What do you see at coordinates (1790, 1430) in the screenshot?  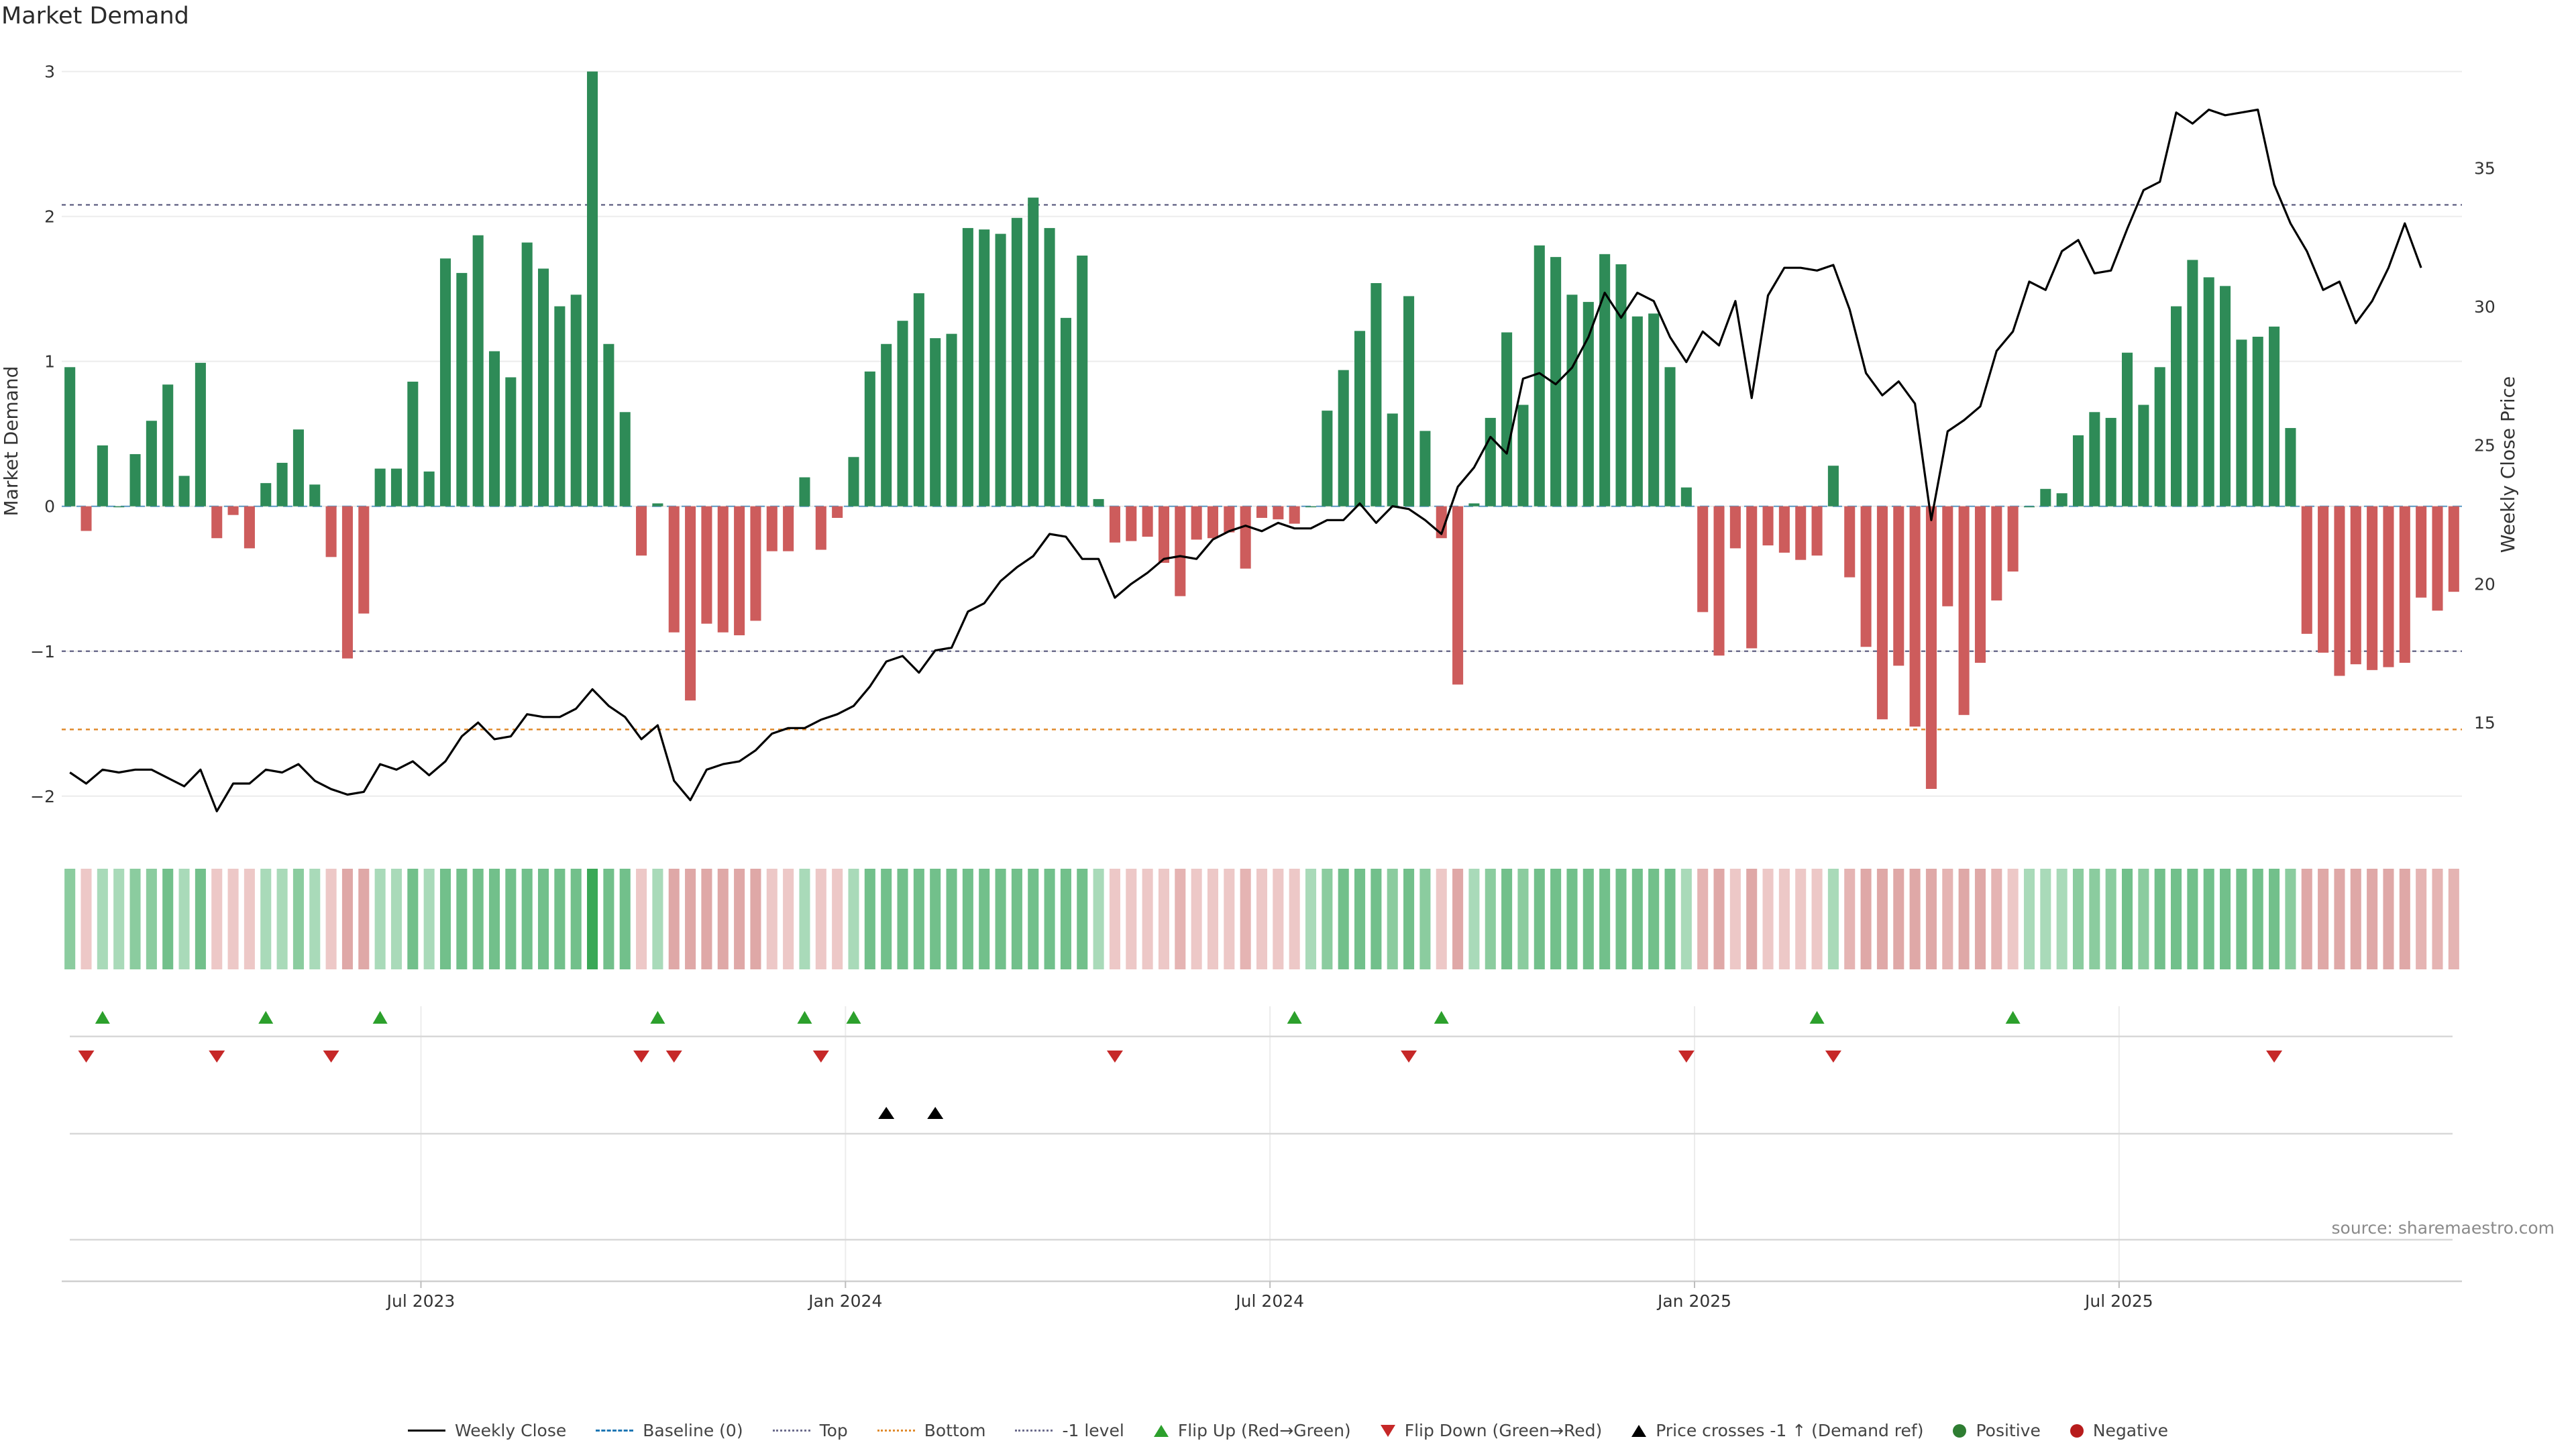 I see `legend-label: Price crosses -1 ↑ (Demand ref)` at bounding box center [1790, 1430].